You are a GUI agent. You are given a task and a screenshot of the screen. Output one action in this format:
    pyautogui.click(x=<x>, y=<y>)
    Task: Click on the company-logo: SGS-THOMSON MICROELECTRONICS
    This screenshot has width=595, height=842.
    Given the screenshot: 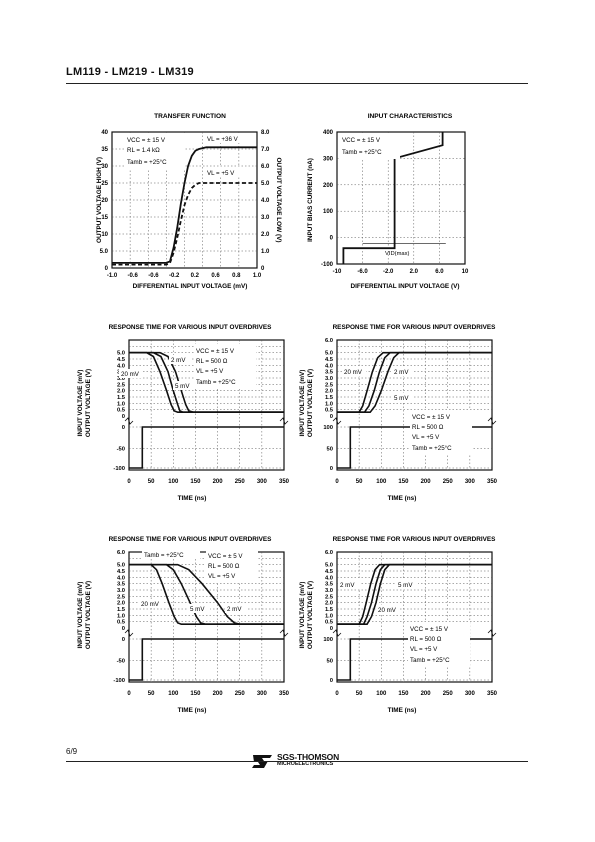 What is the action you would take?
    pyautogui.click(x=310, y=762)
    